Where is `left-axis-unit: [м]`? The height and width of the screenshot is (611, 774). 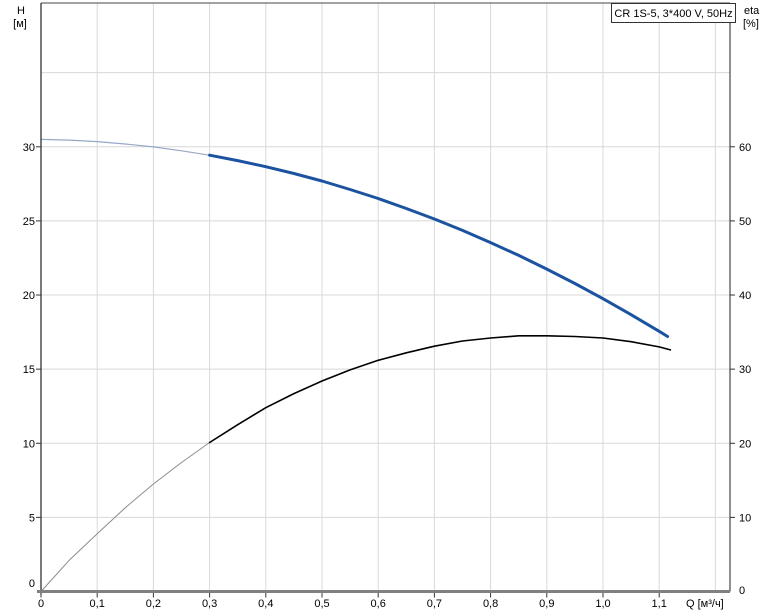
left-axis-unit: [м] is located at coordinates (20, 24).